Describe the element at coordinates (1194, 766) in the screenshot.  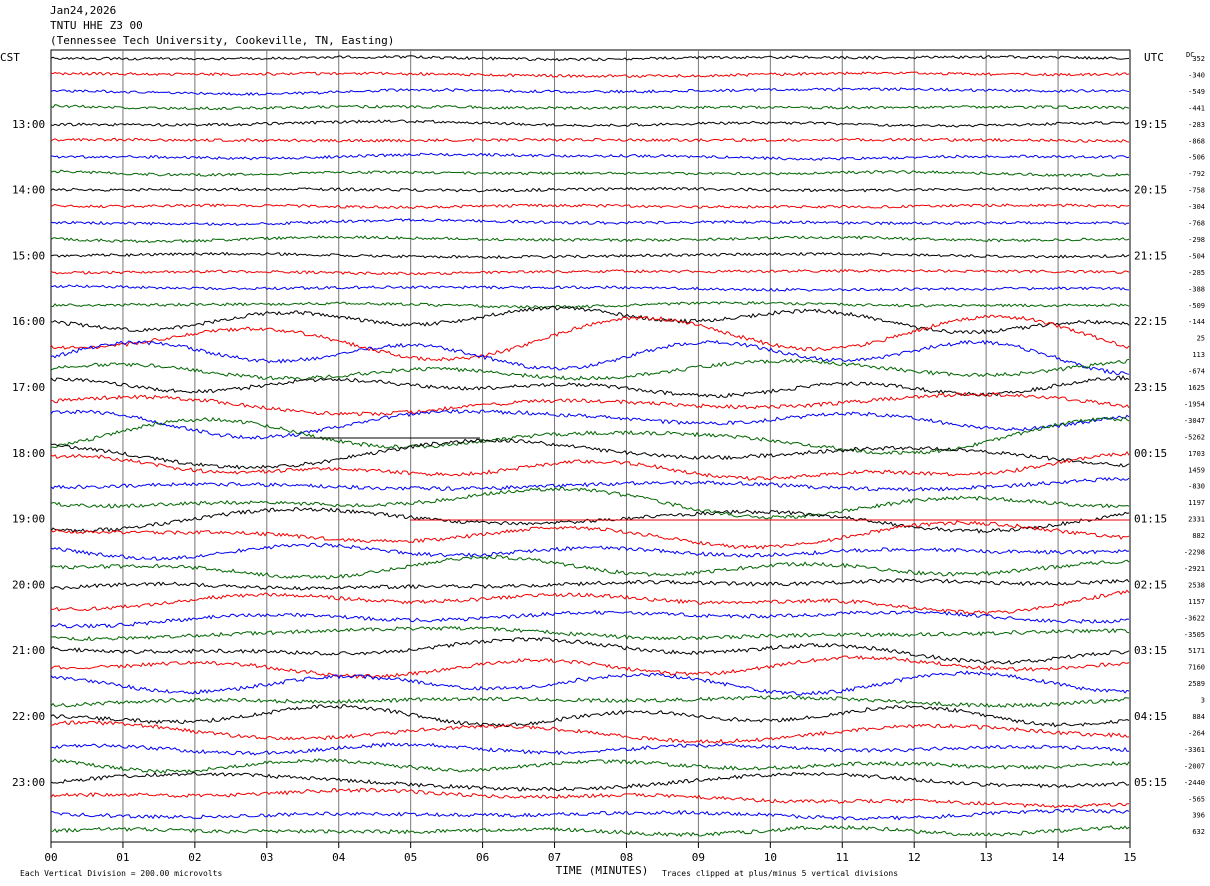
I see `dc-offset-label: -2007` at that location.